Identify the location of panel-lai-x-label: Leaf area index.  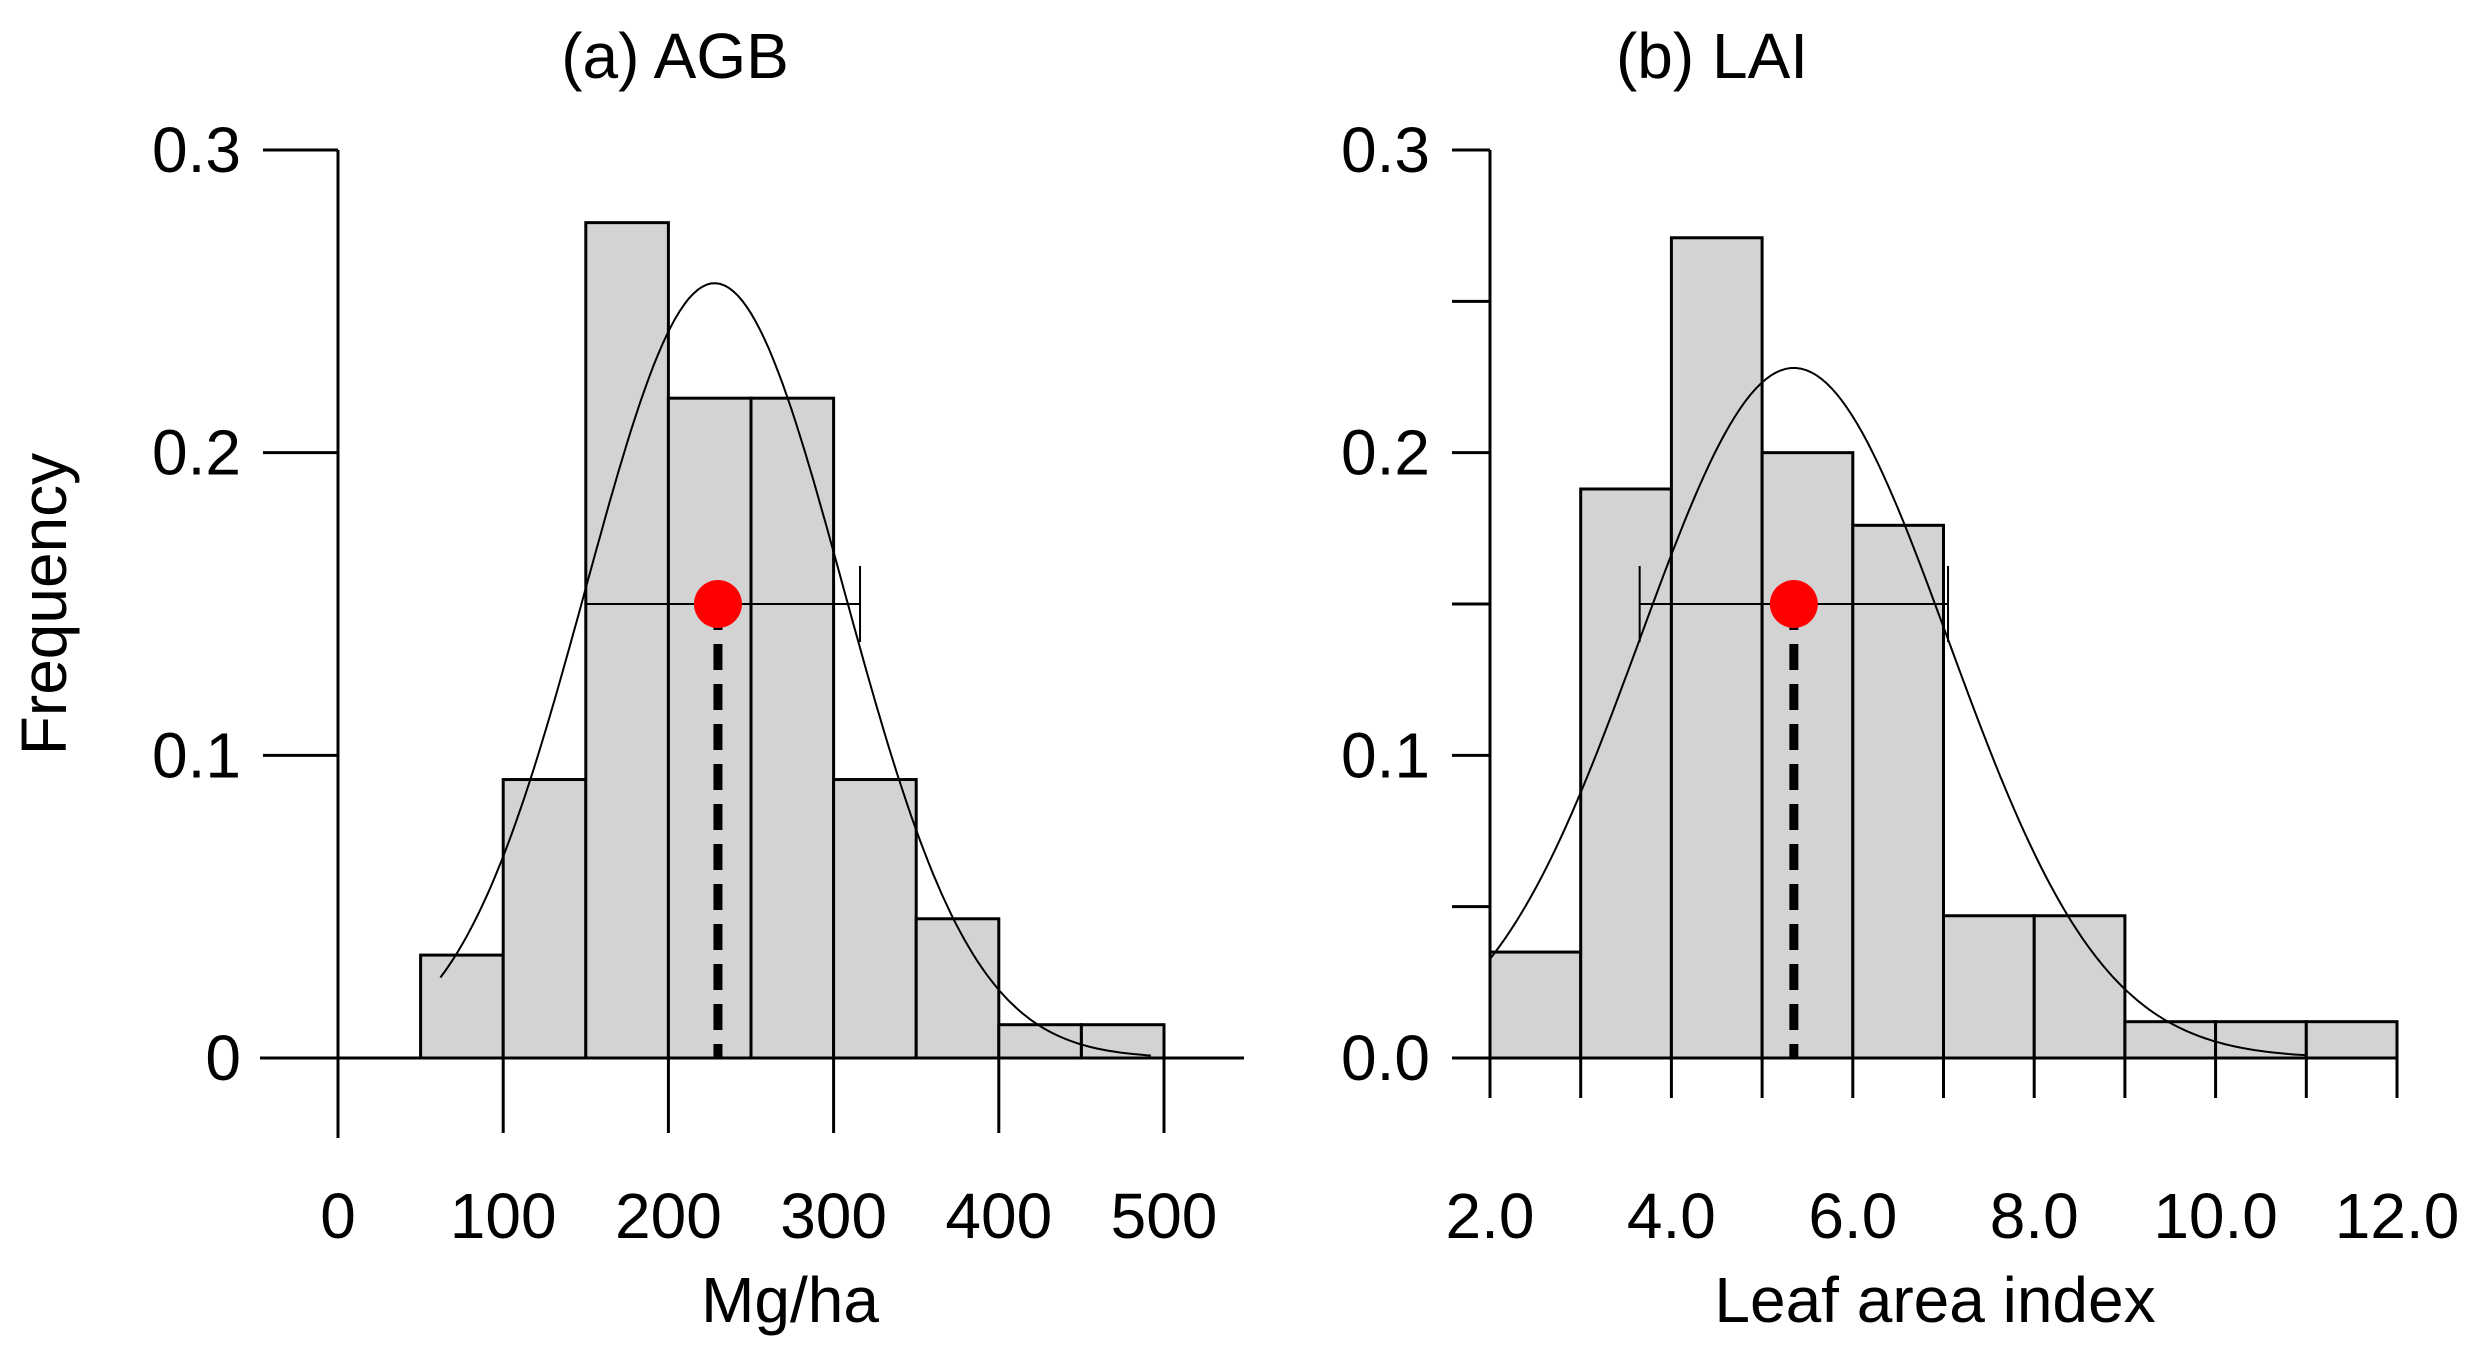
(1934, 1300).